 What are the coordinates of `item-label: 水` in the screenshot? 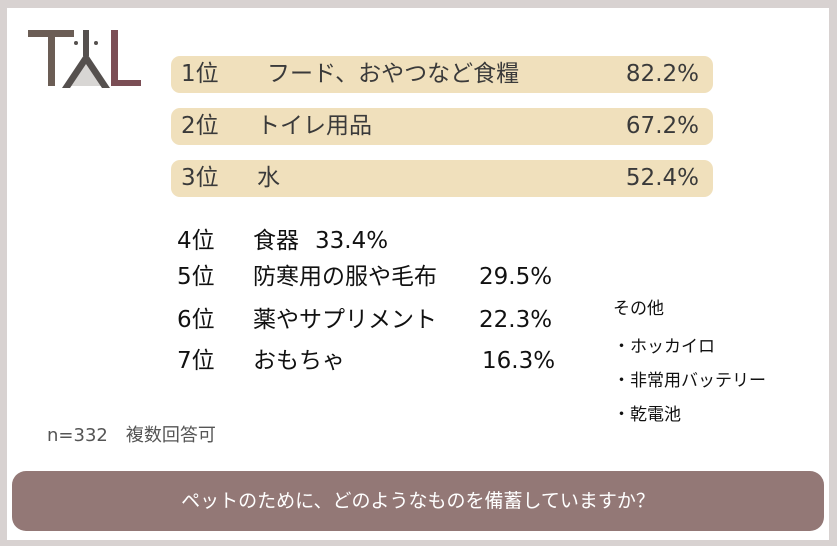 It's located at (268, 178).